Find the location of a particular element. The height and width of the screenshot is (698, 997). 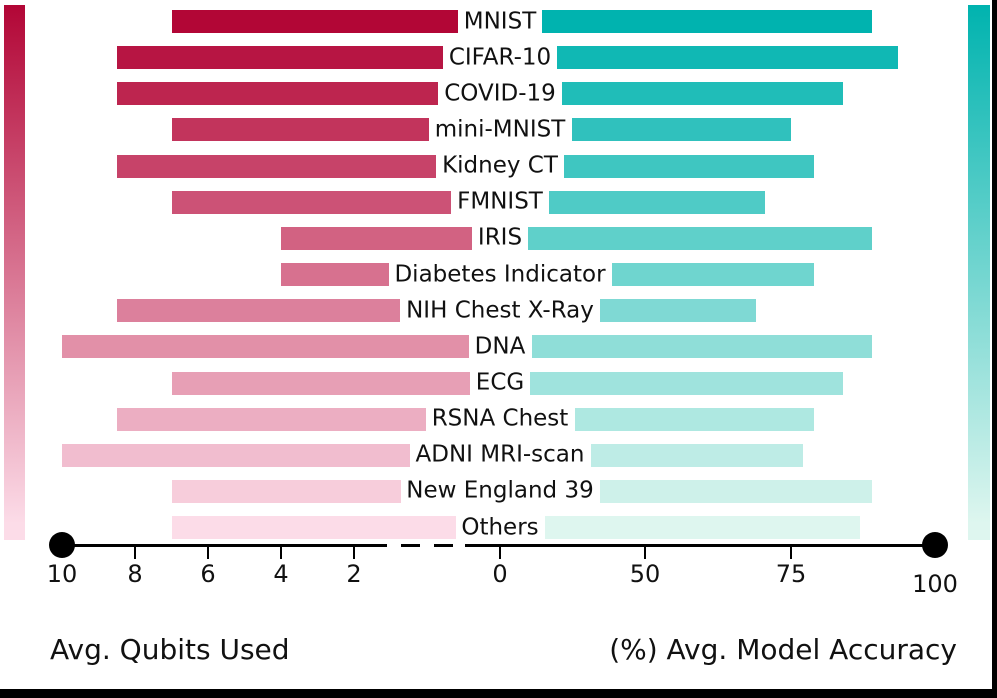

left-axis-tick-label: 8 is located at coordinates (135, 574).